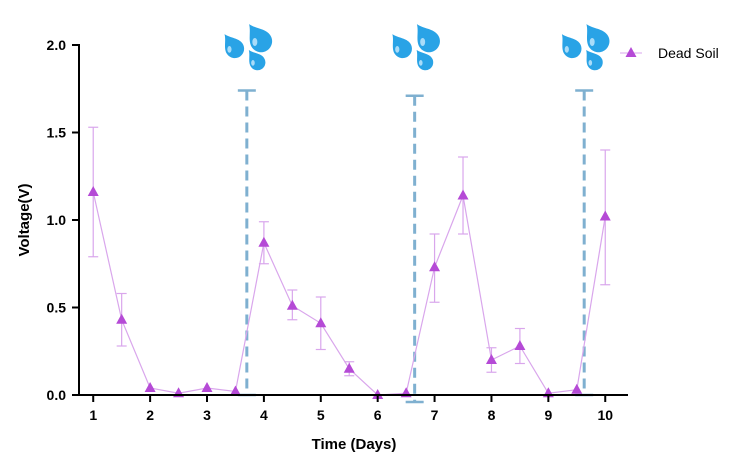 The width and height of the screenshot is (754, 461). What do you see at coordinates (150, 415) in the screenshot?
I see `x-tick-label: 2` at bounding box center [150, 415].